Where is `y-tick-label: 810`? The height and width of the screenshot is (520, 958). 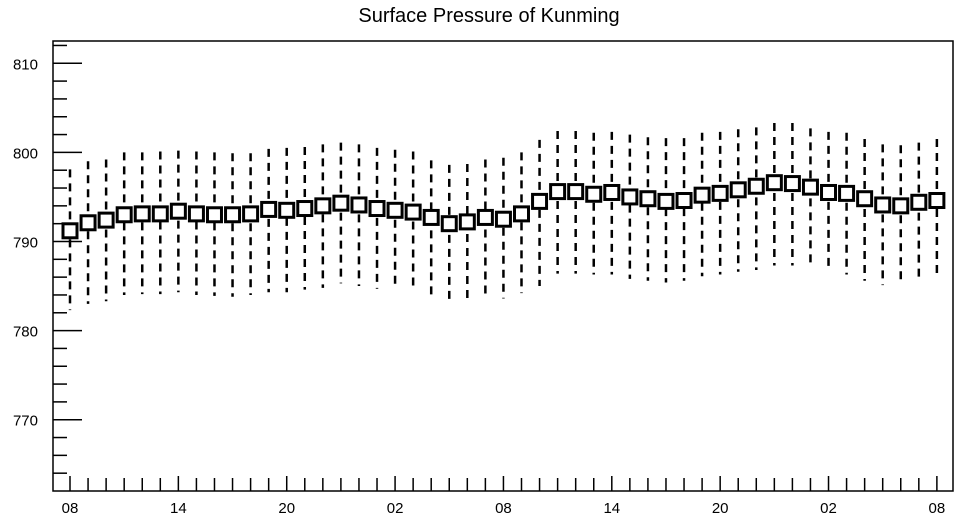
y-tick-label: 810 is located at coordinates (25, 64).